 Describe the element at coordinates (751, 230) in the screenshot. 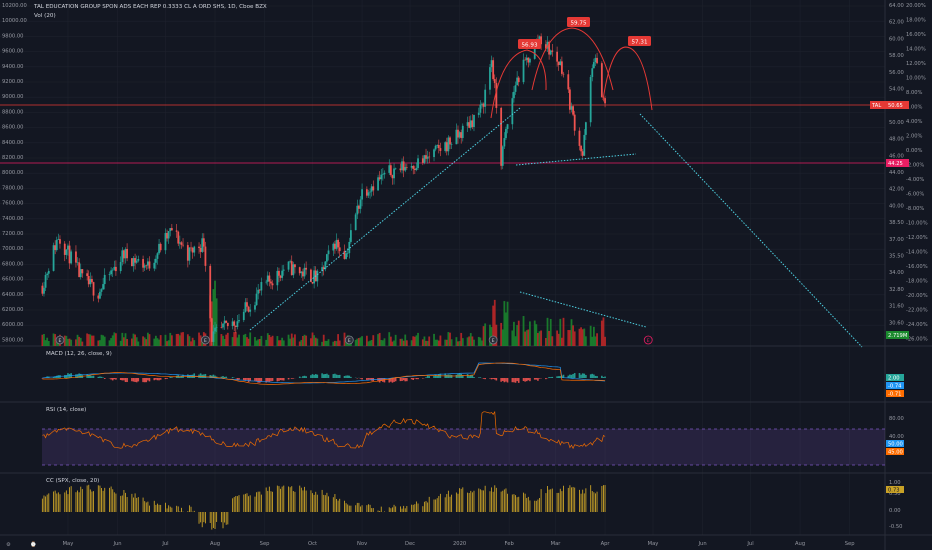

I see `projection-line` at that location.